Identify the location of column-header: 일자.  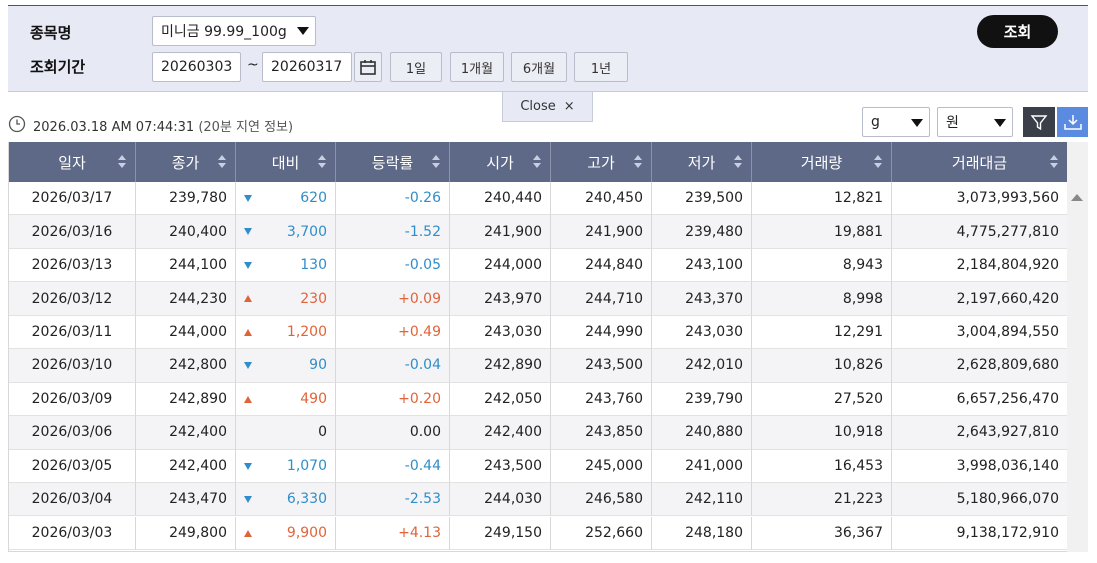
(72, 162).